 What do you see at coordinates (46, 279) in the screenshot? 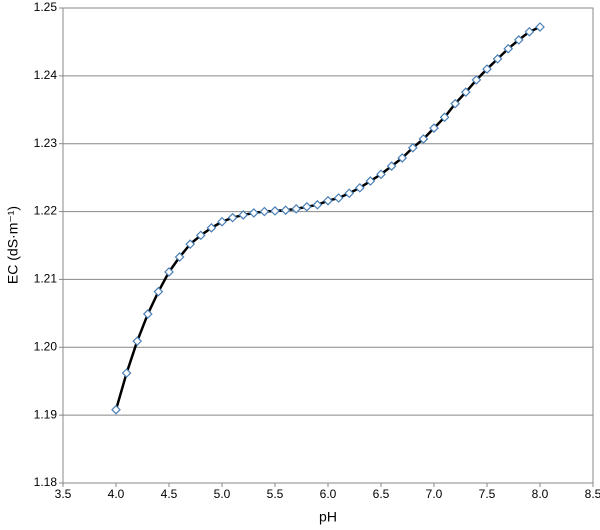
I see `y-tick-label: 1.21` at bounding box center [46, 279].